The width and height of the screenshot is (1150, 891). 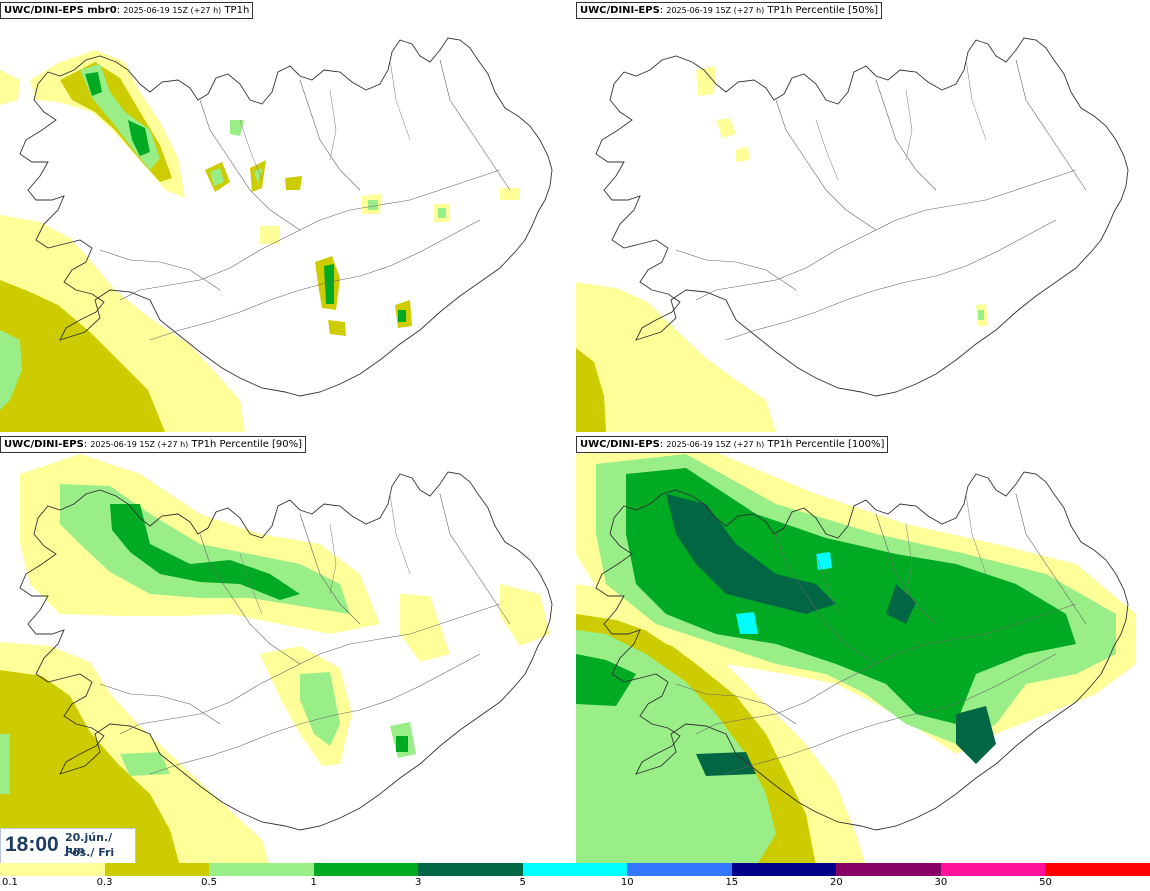 What do you see at coordinates (89, 844) in the screenshot?
I see `valid-date: 20.jún./ Jun` at bounding box center [89, 844].